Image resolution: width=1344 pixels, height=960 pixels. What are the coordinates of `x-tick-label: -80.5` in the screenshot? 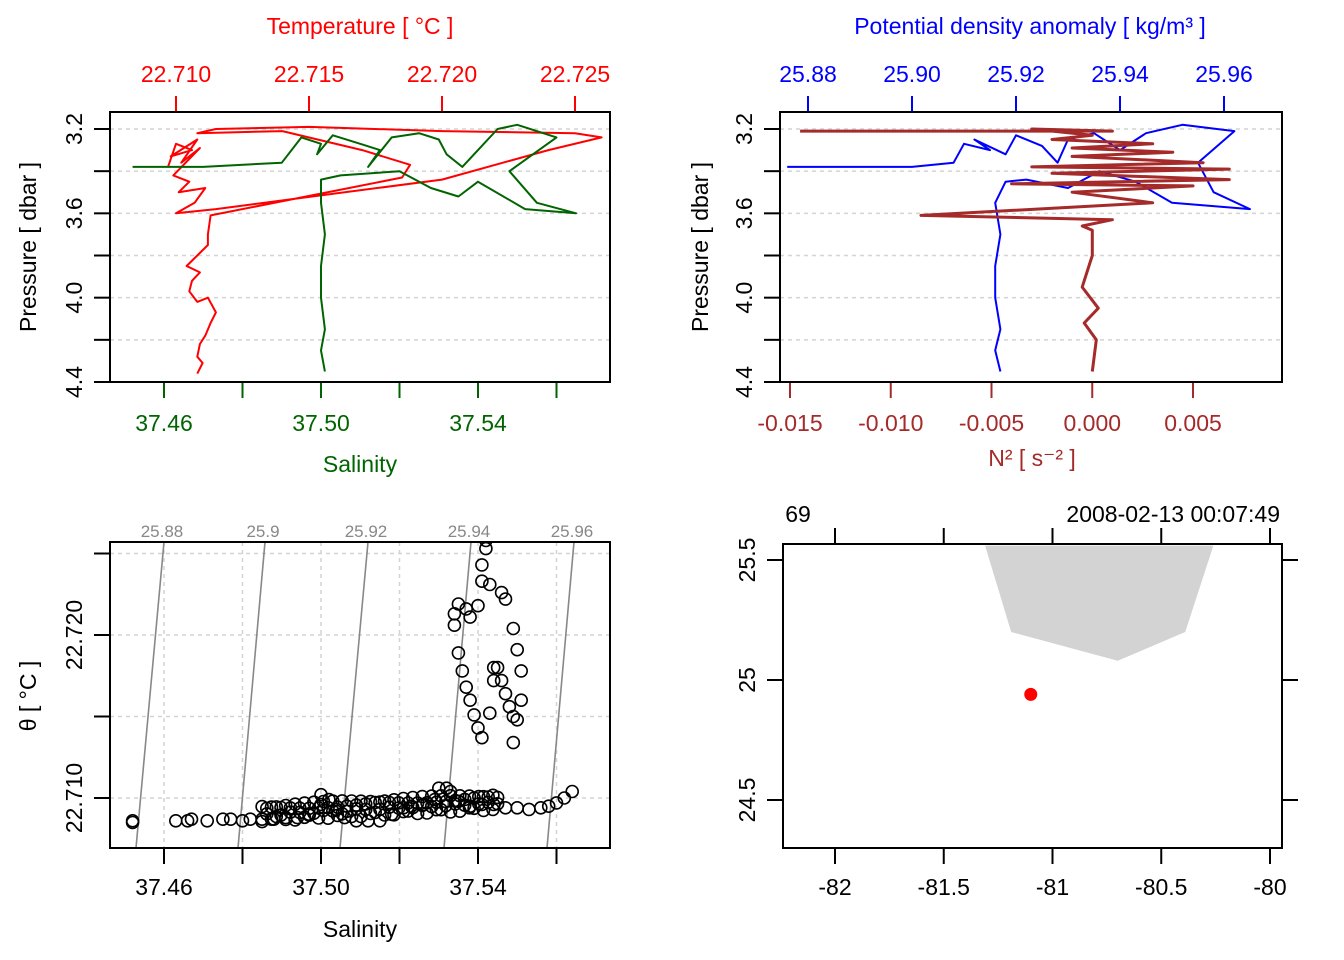 It's located at (1161, 887).